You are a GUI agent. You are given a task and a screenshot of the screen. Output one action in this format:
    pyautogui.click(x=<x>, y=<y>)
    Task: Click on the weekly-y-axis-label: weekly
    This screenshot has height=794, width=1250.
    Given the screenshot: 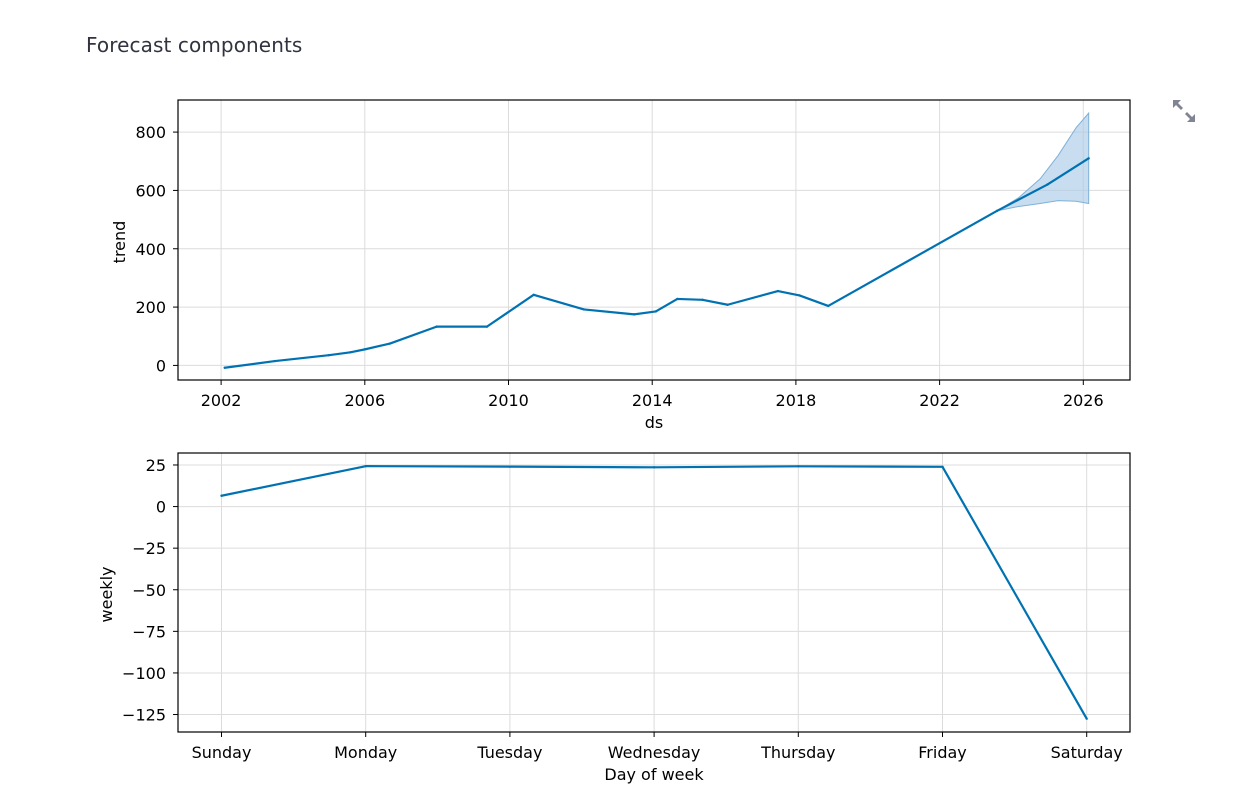 What is the action you would take?
    pyautogui.click(x=106, y=595)
    